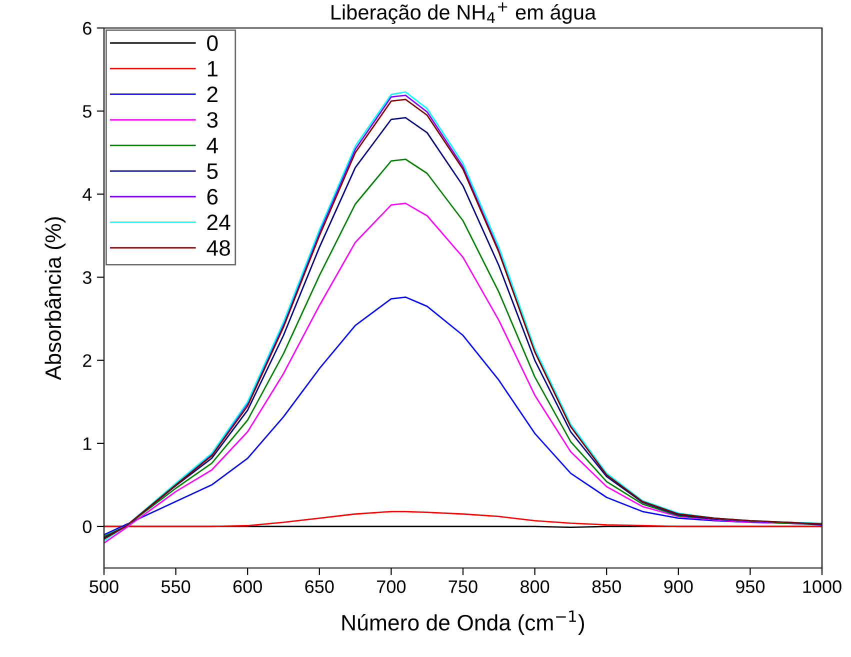 Image resolution: width=851 pixels, height=657 pixels. What do you see at coordinates (213, 68) in the screenshot?
I see `legend-label: 1` at bounding box center [213, 68].